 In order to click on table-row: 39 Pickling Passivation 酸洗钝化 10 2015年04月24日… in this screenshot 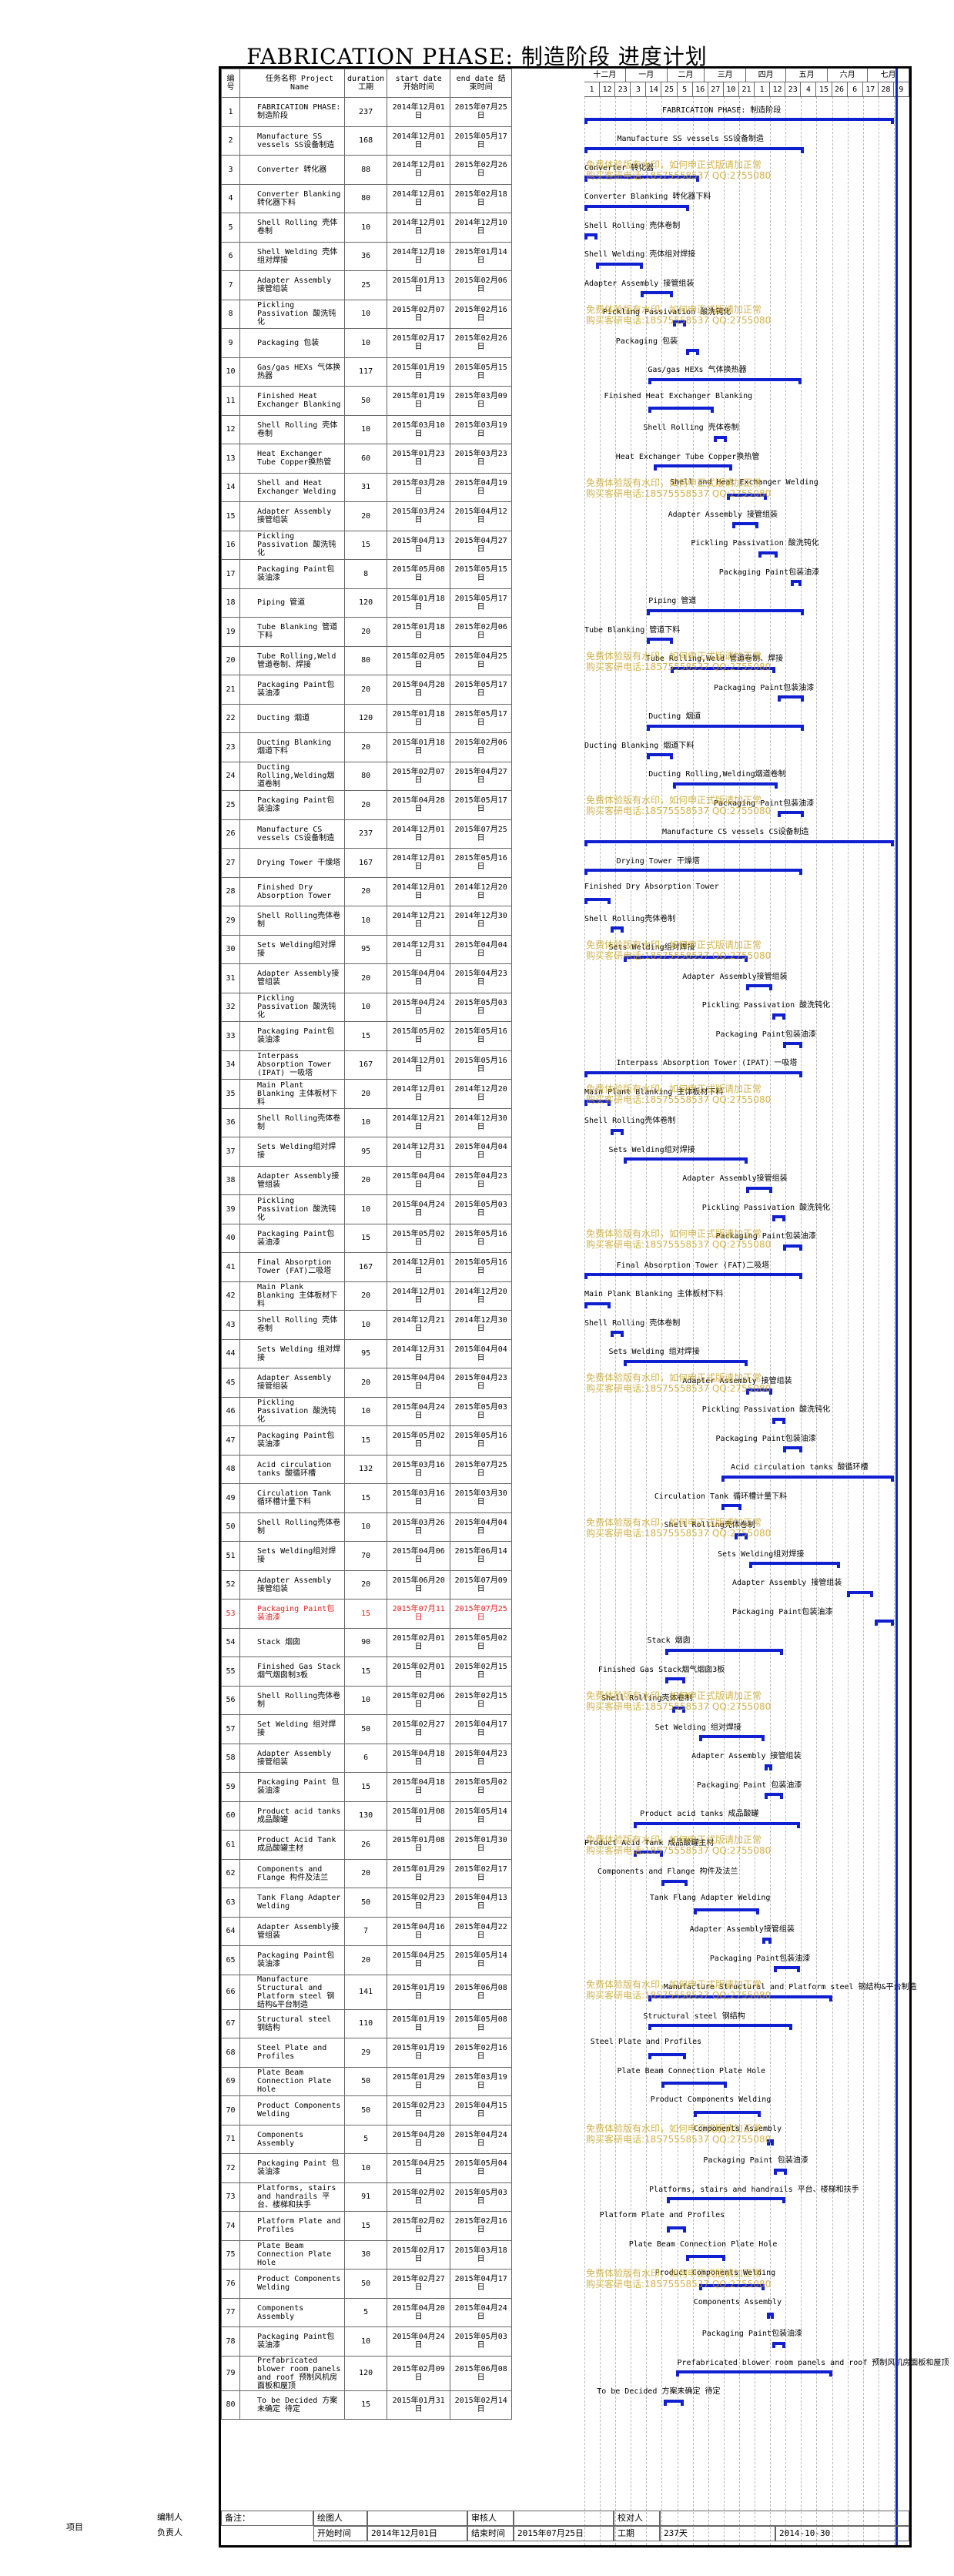, I will do `click(367, 1209)`.